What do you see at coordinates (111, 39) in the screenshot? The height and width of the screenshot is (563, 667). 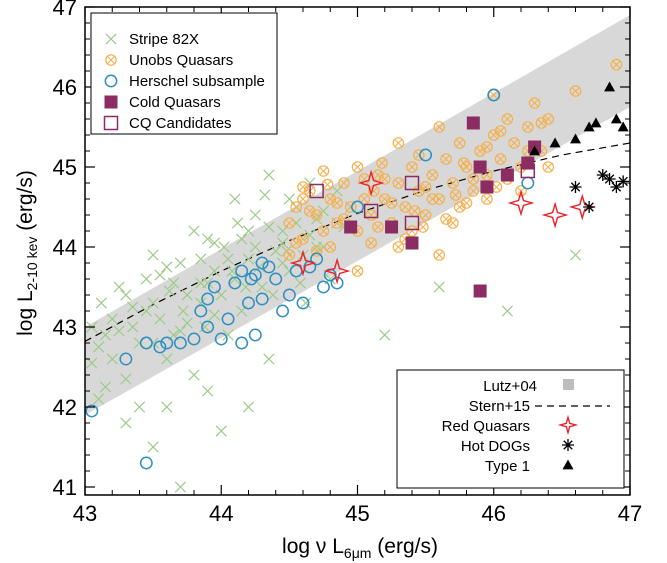 I see `x-marker-icon-shape` at bounding box center [111, 39].